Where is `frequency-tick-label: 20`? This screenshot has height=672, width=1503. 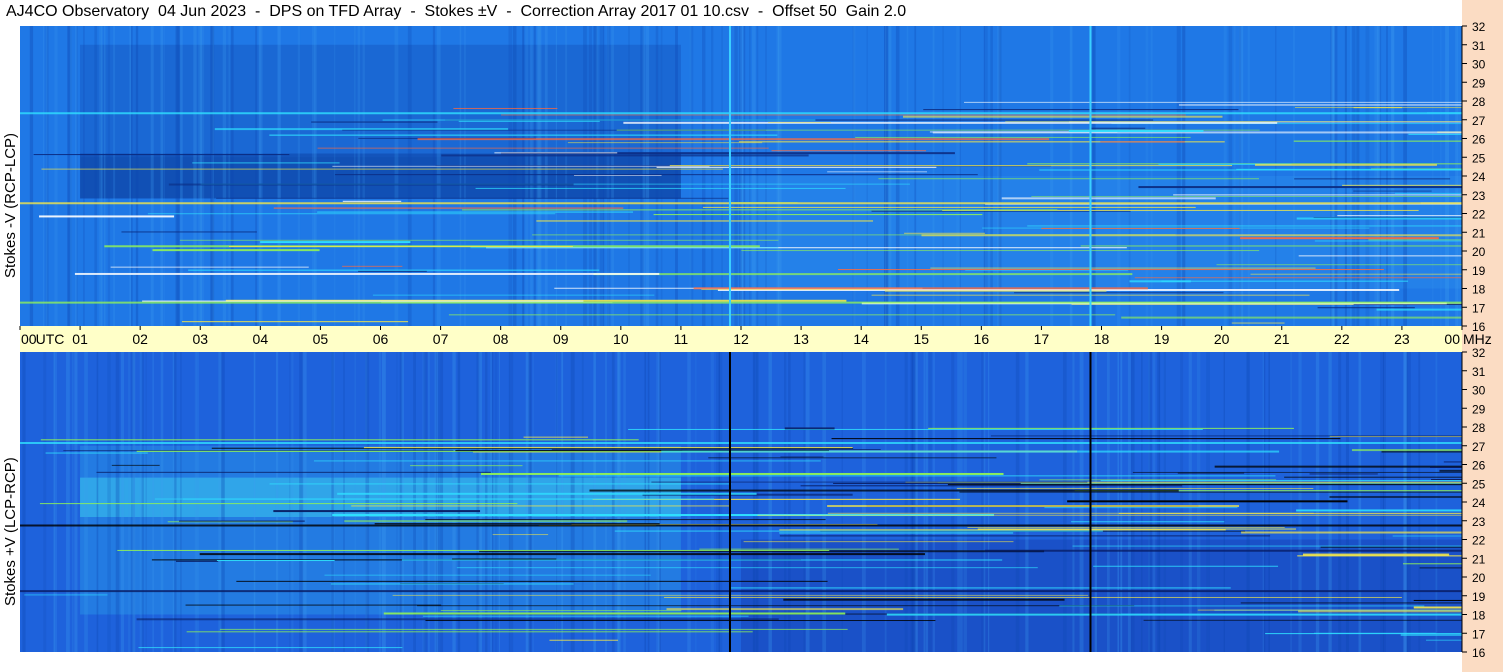 frequency-tick-label: 20 is located at coordinates (1479, 252).